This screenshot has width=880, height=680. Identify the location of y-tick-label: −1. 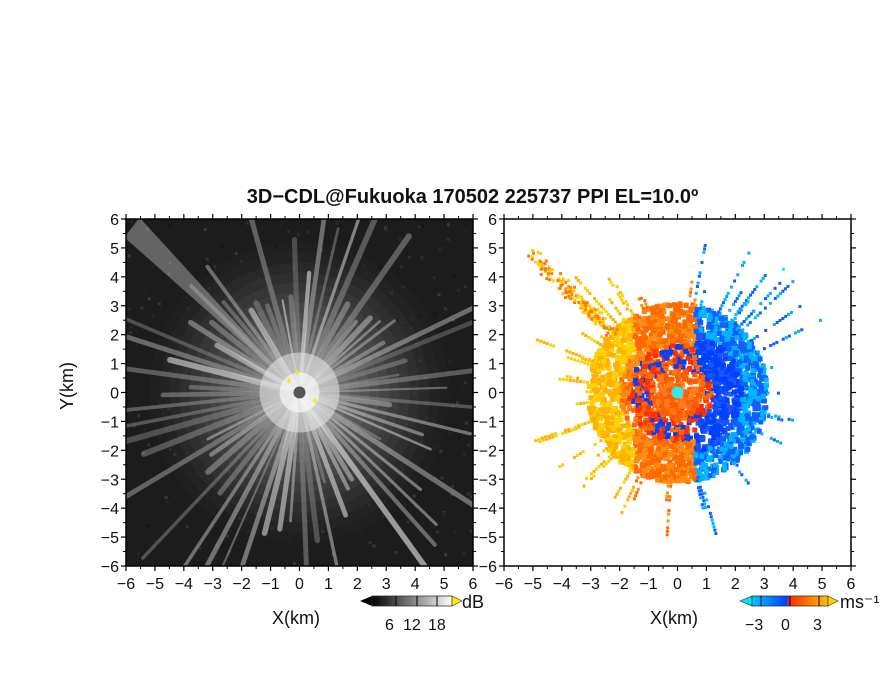
(488, 422).